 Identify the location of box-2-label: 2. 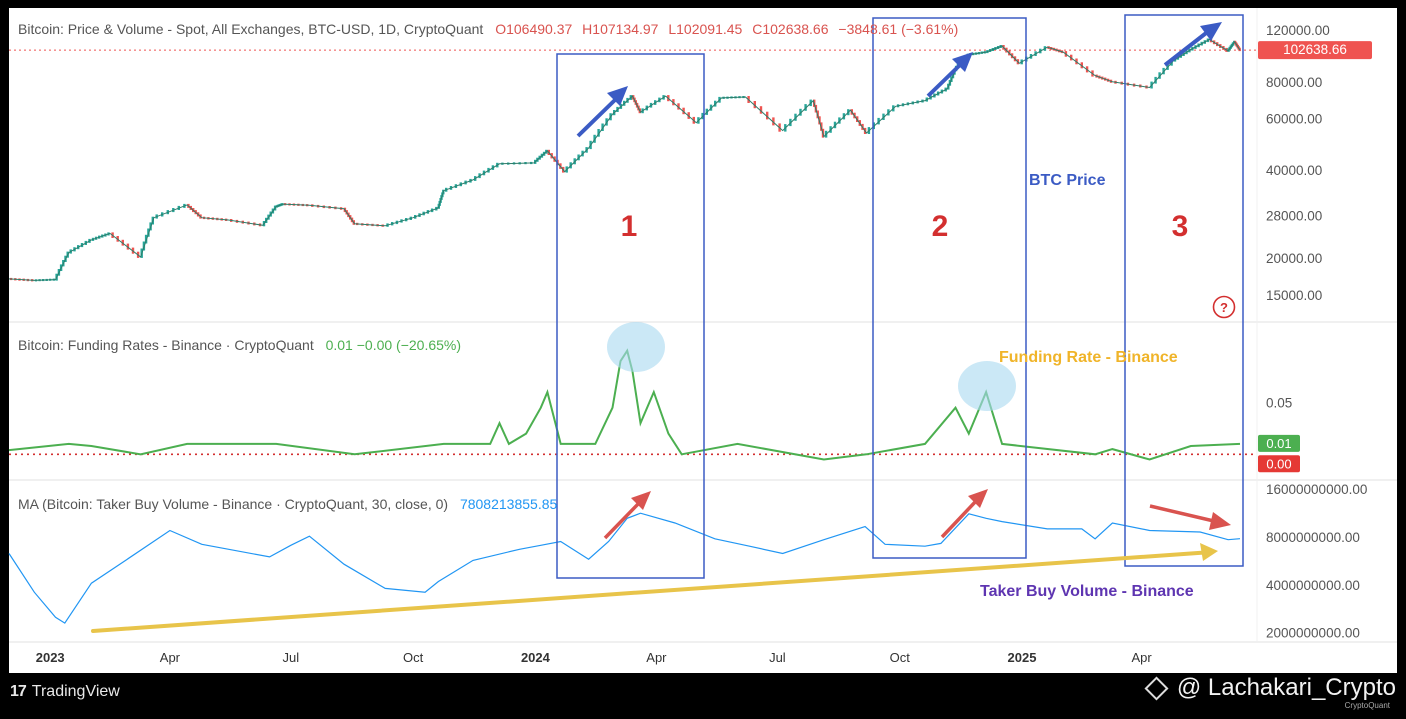
(940, 226).